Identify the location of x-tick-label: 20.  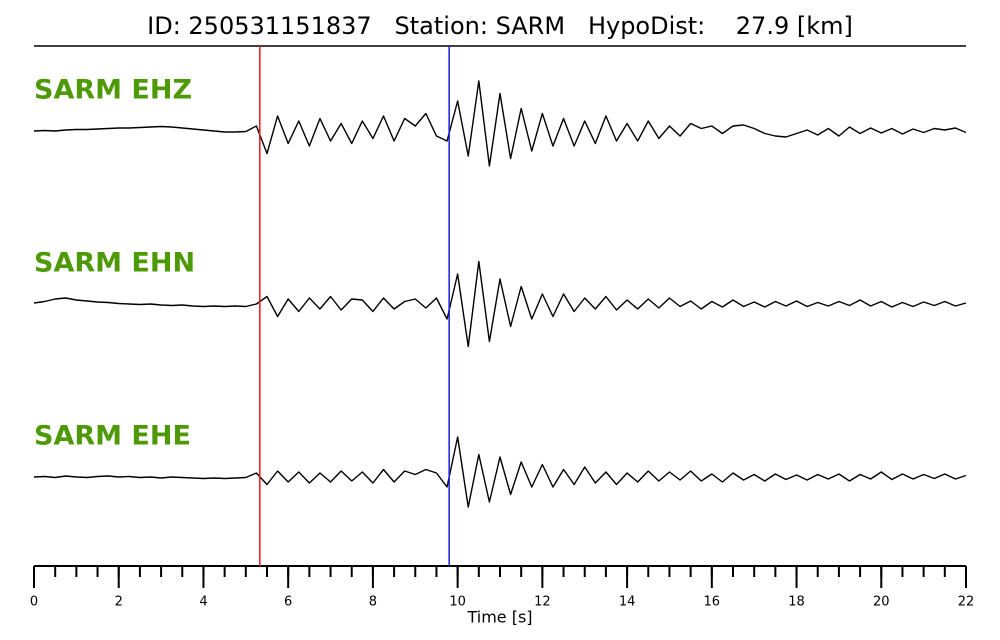
(881, 602).